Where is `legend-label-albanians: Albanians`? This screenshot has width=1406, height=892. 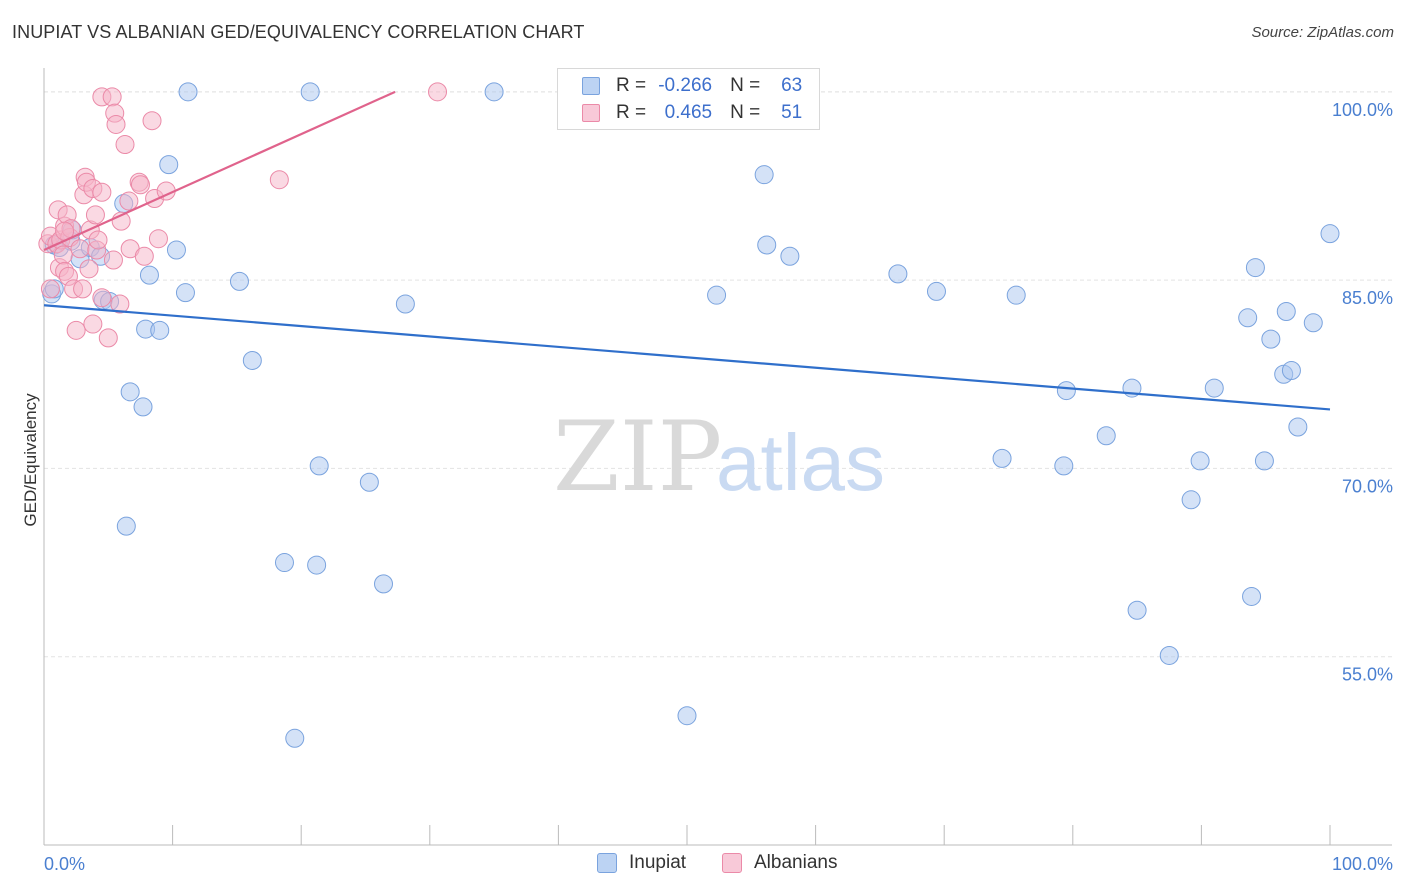 legend-label-albanians: Albanians is located at coordinates (796, 862).